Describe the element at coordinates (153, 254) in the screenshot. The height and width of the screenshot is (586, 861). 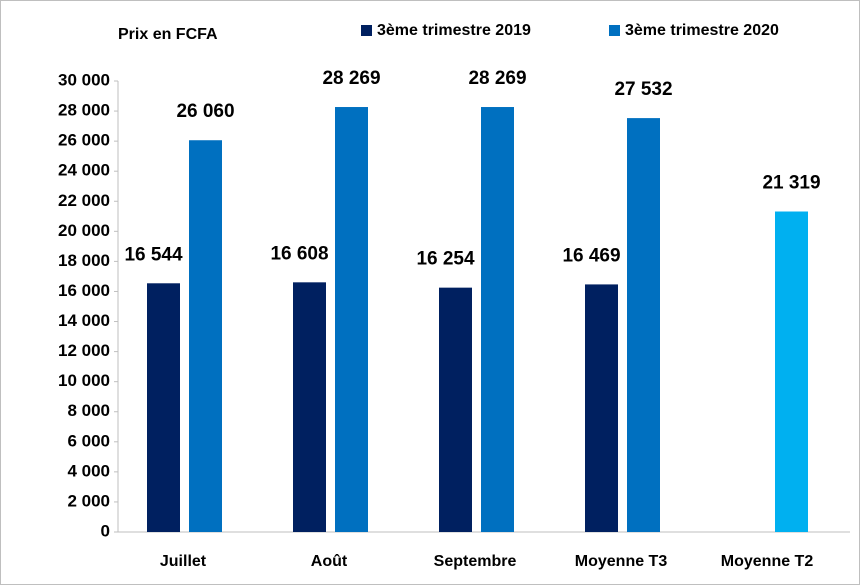
I see `value-label: 16 544` at that location.